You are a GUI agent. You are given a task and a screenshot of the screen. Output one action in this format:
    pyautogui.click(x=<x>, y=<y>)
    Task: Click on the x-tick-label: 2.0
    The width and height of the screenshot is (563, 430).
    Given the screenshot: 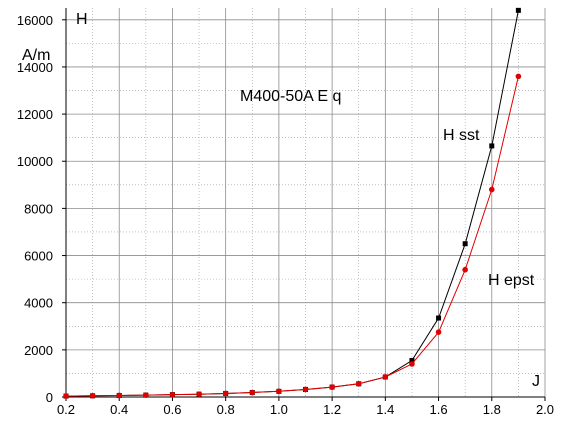 What is the action you would take?
    pyautogui.click(x=545, y=409)
    